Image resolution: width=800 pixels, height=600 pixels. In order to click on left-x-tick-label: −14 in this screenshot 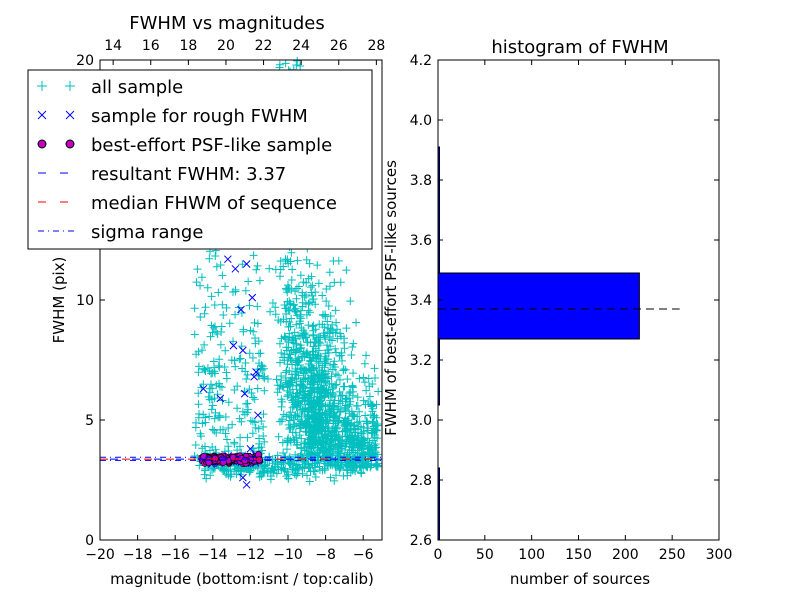, I will do `click(213, 555)`.